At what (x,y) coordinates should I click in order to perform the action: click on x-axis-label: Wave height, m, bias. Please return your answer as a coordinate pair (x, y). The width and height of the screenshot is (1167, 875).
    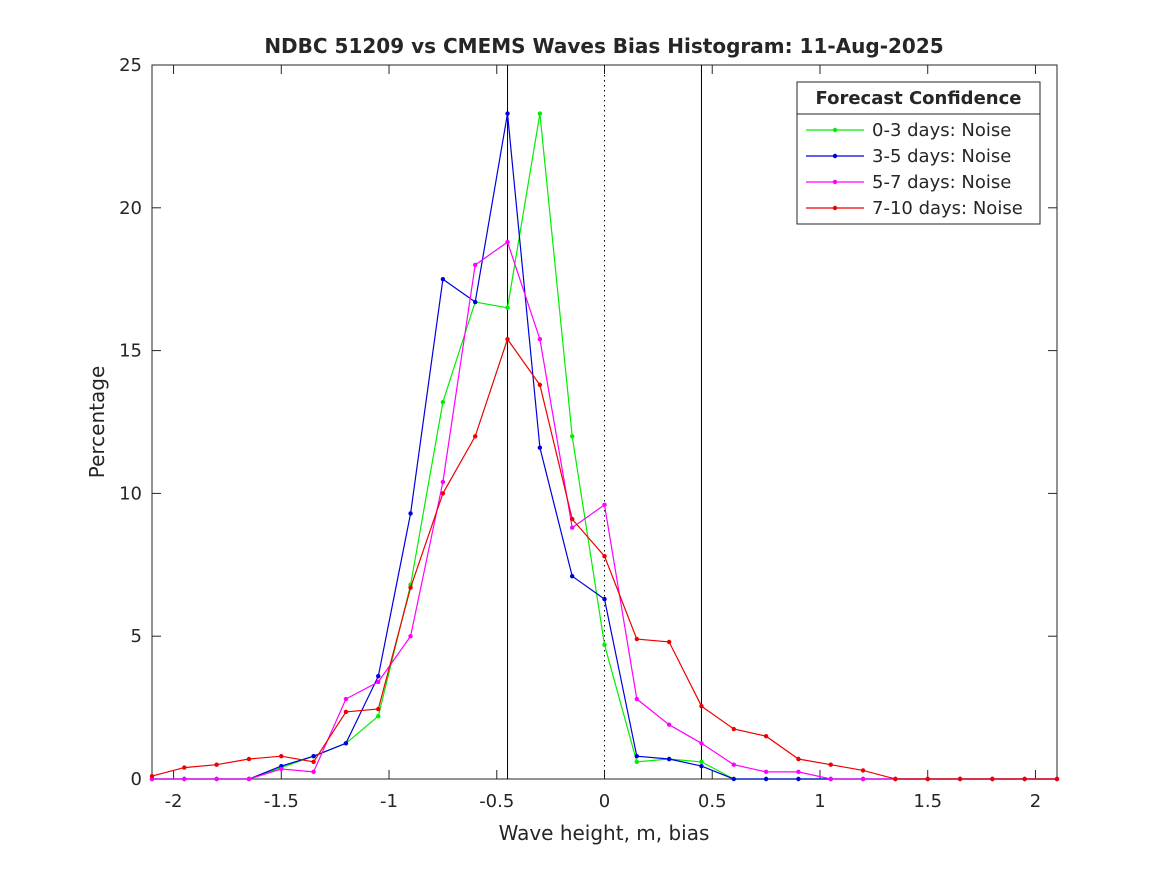
    Looking at the image, I should click on (604, 833).